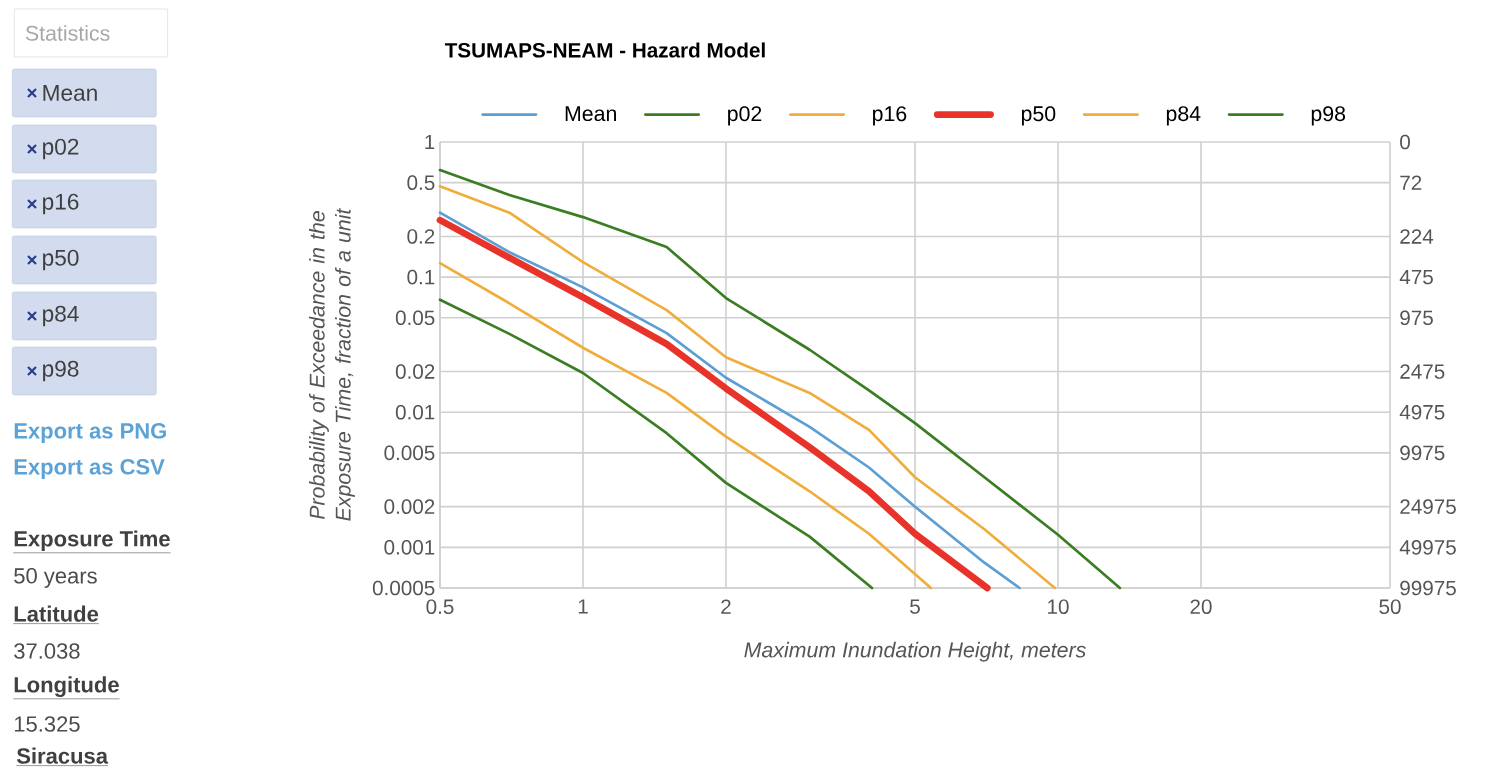  Describe the element at coordinates (1405, 142) in the screenshot. I see `text: 0` at that location.